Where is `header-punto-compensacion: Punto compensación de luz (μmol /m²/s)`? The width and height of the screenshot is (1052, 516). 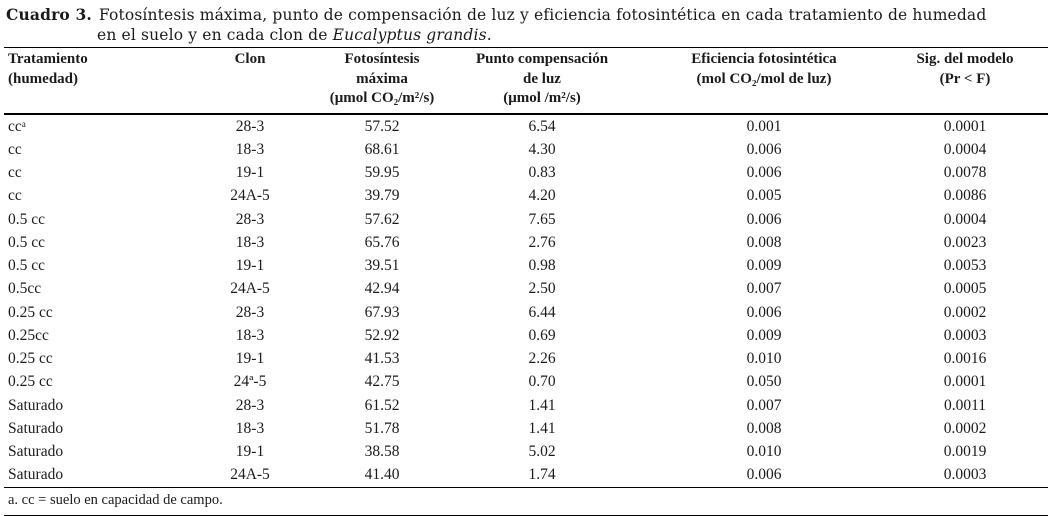 header-punto-compensacion: Punto compensación de luz (μmol /m²/s) is located at coordinates (542, 81).